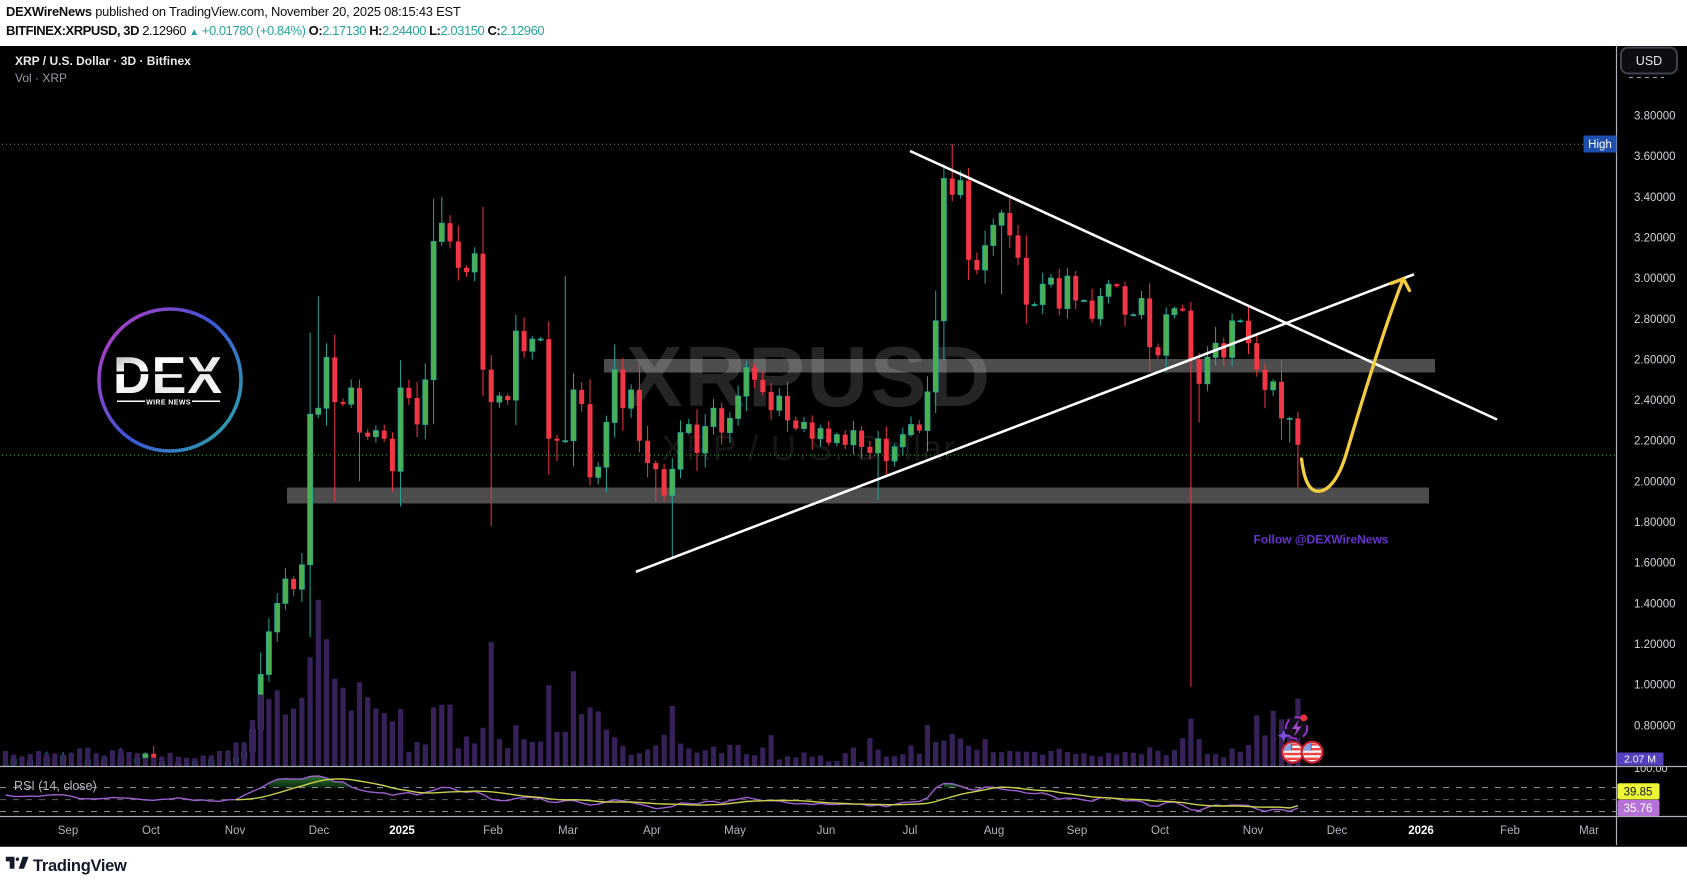  I want to click on svg-text: 1.60000, so click(1655, 564).